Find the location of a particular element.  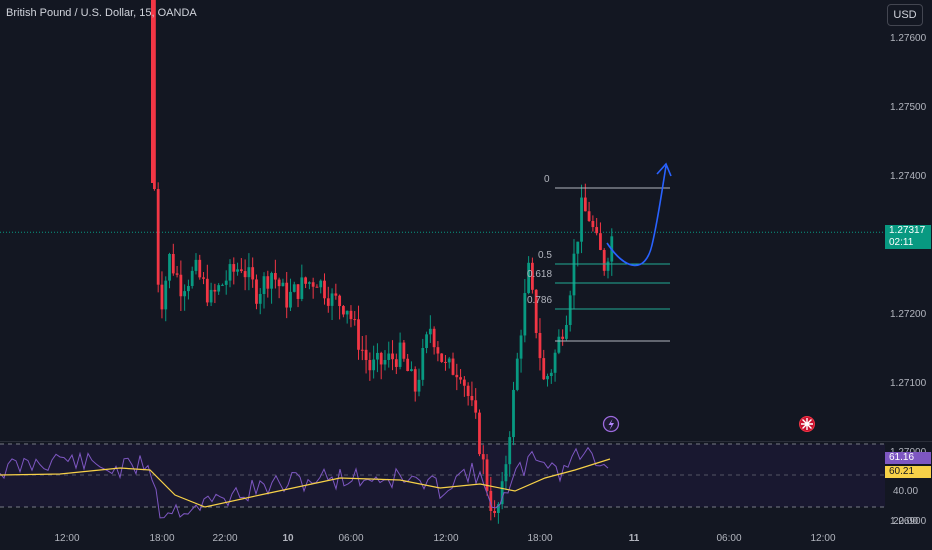

projection-curve is located at coordinates (636, 216).